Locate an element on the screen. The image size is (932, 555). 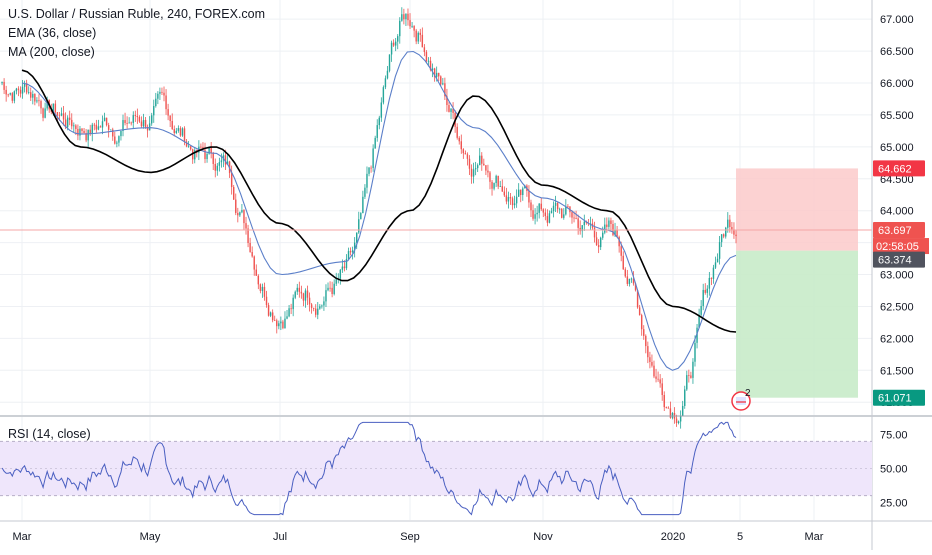
stop-price-tag-bg is located at coordinates (899, 168).